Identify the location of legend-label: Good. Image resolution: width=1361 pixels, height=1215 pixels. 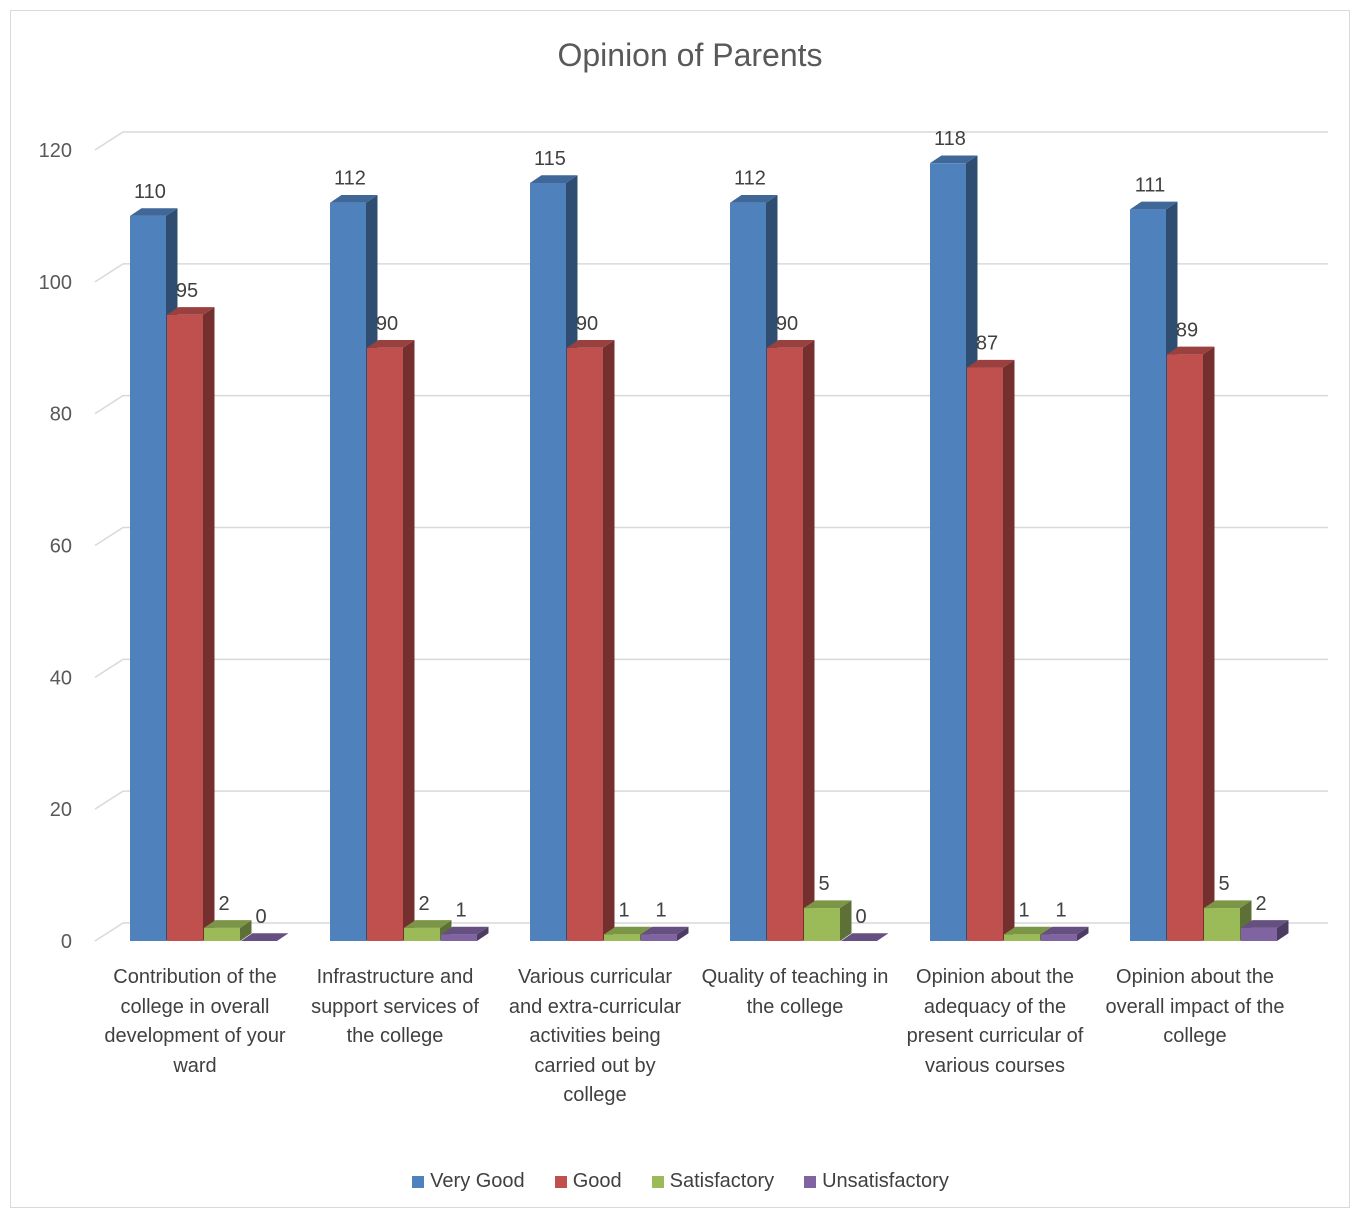
(597, 1181).